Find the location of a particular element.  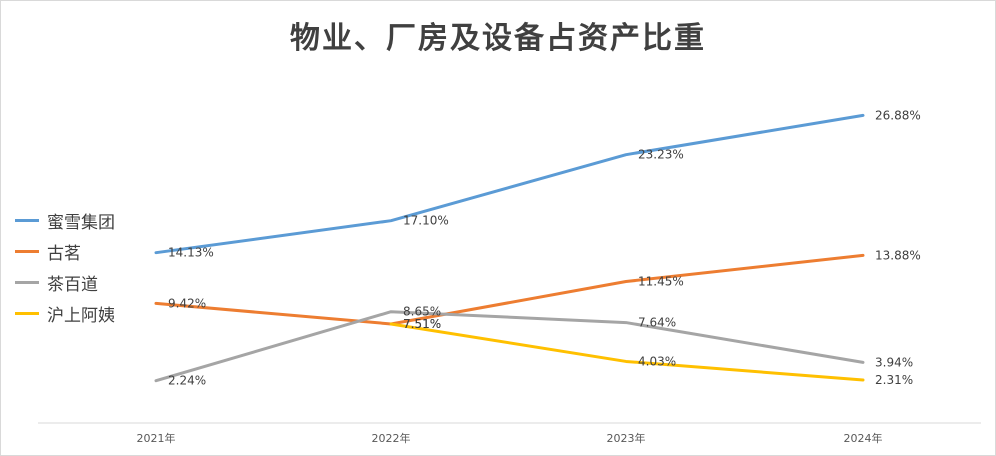

legend-item-guming: 古茗 is located at coordinates (65, 251).